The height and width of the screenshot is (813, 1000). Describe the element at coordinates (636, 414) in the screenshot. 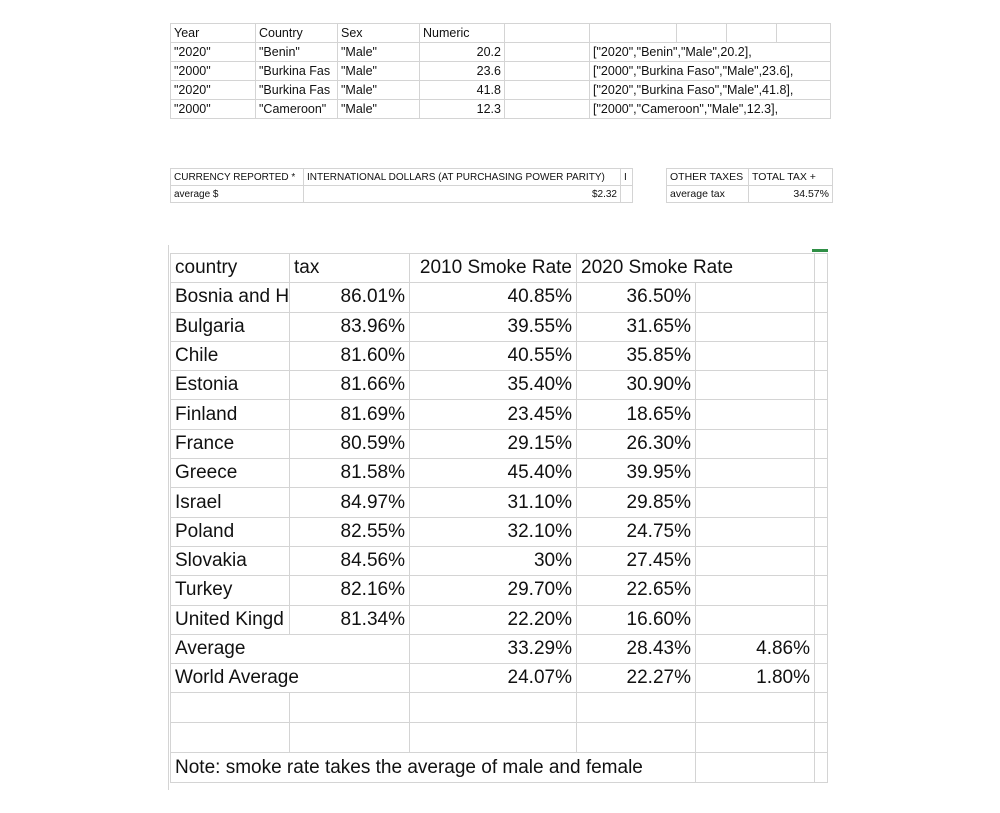

I see `cell-2020-rate: 18.65%` at that location.